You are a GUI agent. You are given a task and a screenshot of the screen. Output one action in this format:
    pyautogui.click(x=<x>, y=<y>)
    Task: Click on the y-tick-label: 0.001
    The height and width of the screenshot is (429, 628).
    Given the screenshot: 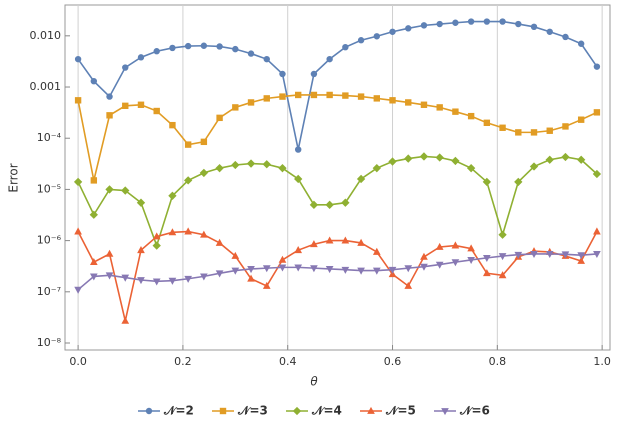 What is the action you would take?
    pyautogui.click(x=46, y=86)
    